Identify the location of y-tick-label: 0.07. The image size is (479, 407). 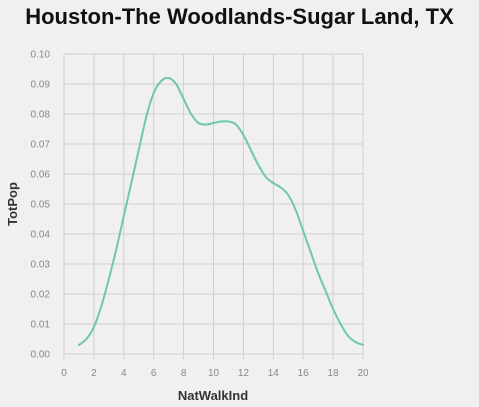
(41, 145).